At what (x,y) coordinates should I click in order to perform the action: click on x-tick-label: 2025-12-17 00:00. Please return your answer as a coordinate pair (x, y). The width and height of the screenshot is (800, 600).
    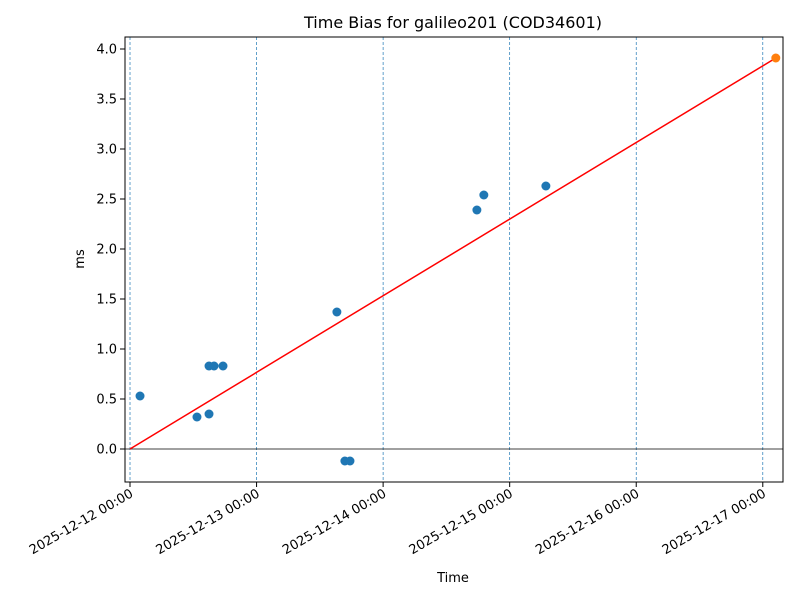
    Looking at the image, I should click on (714, 522).